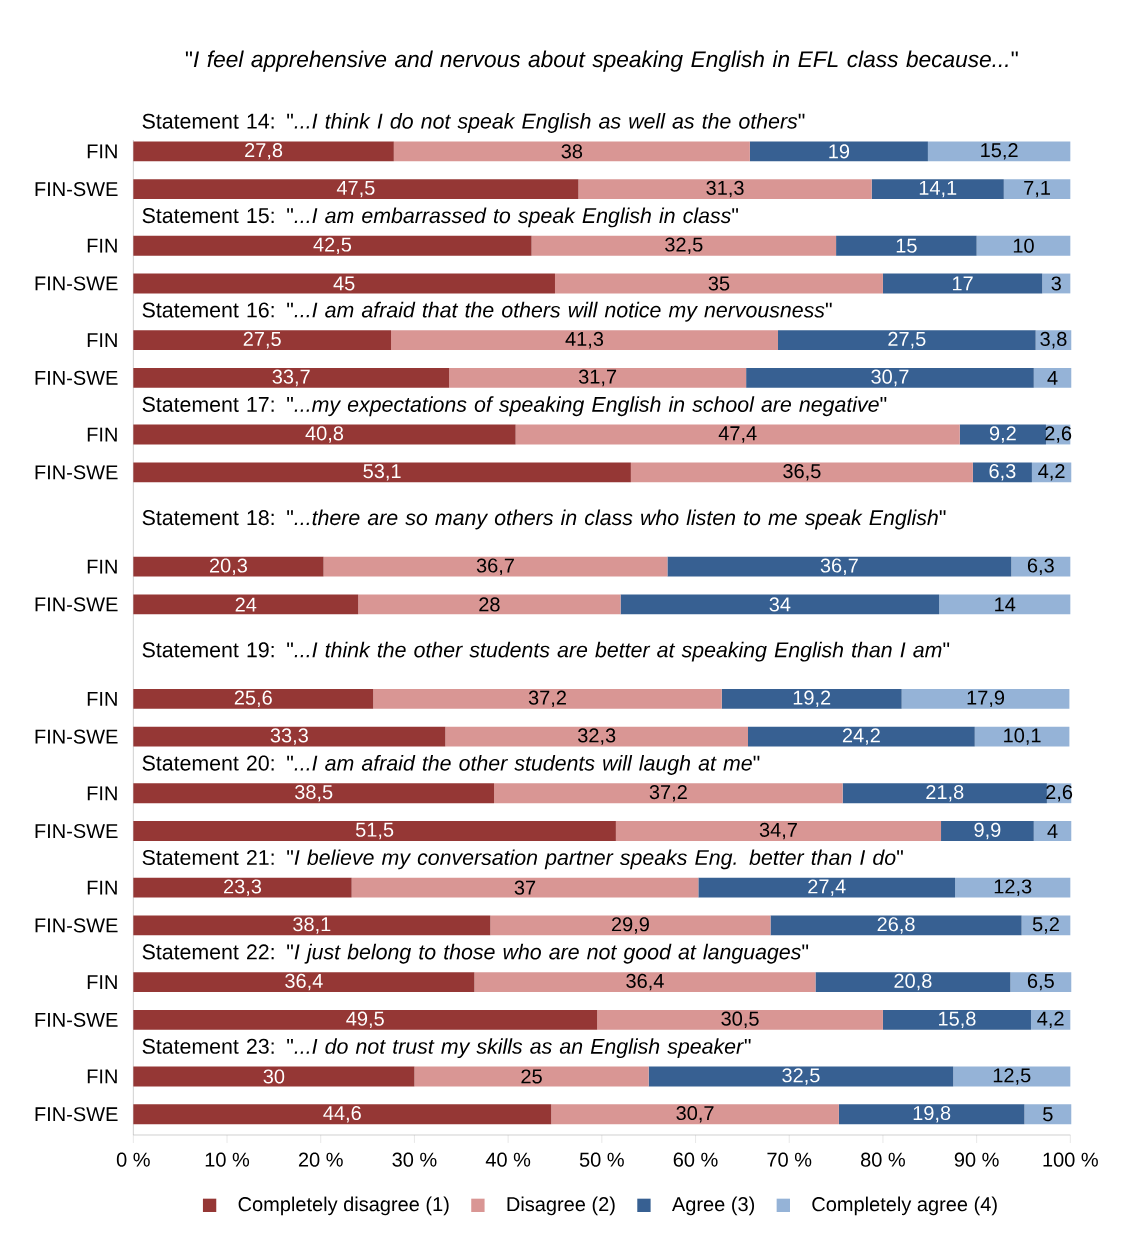 The width and height of the screenshot is (1131, 1250). I want to click on data-label: 19, so click(839, 151).